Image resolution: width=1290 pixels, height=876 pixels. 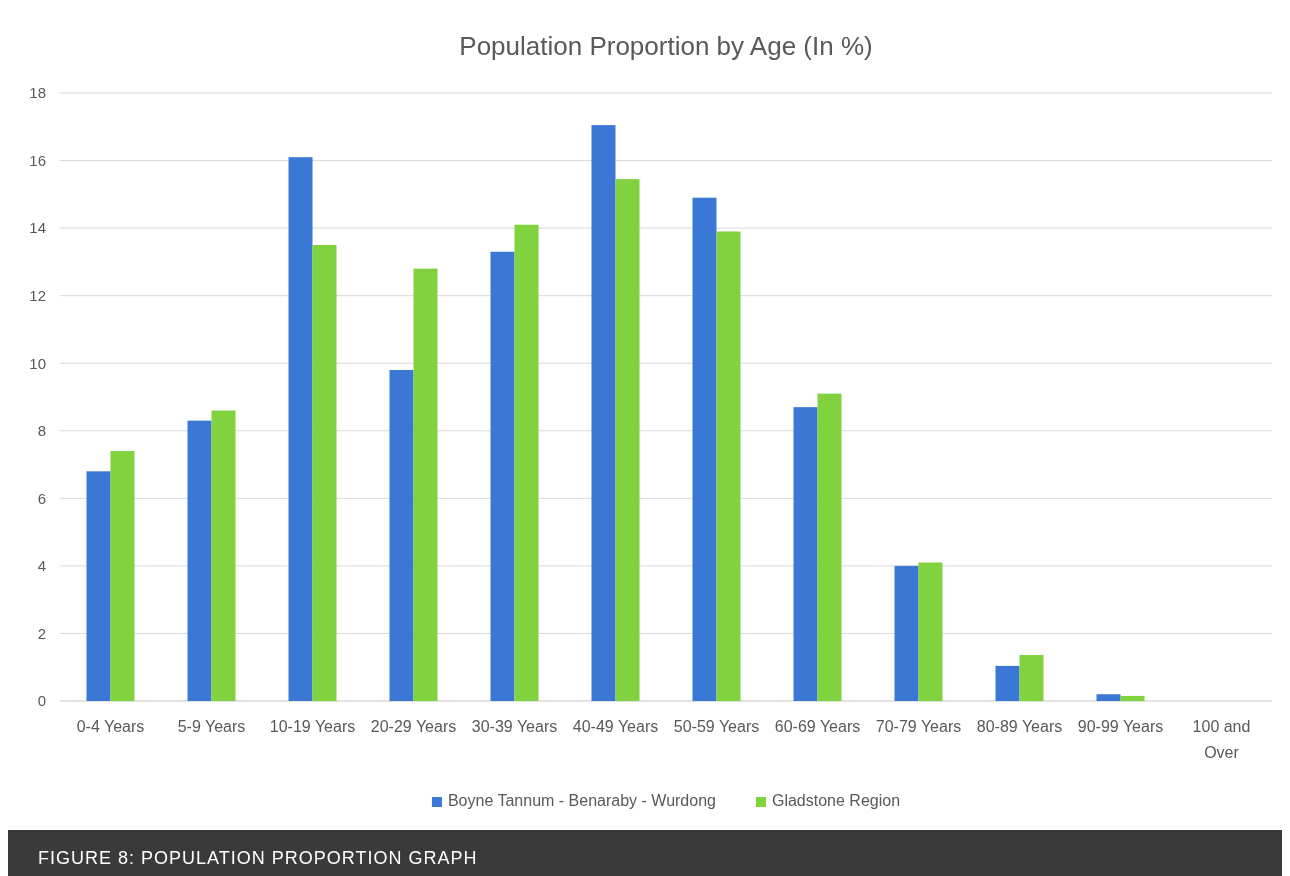 What do you see at coordinates (110, 727) in the screenshot?
I see `x-tick-label: 0-4 Years` at bounding box center [110, 727].